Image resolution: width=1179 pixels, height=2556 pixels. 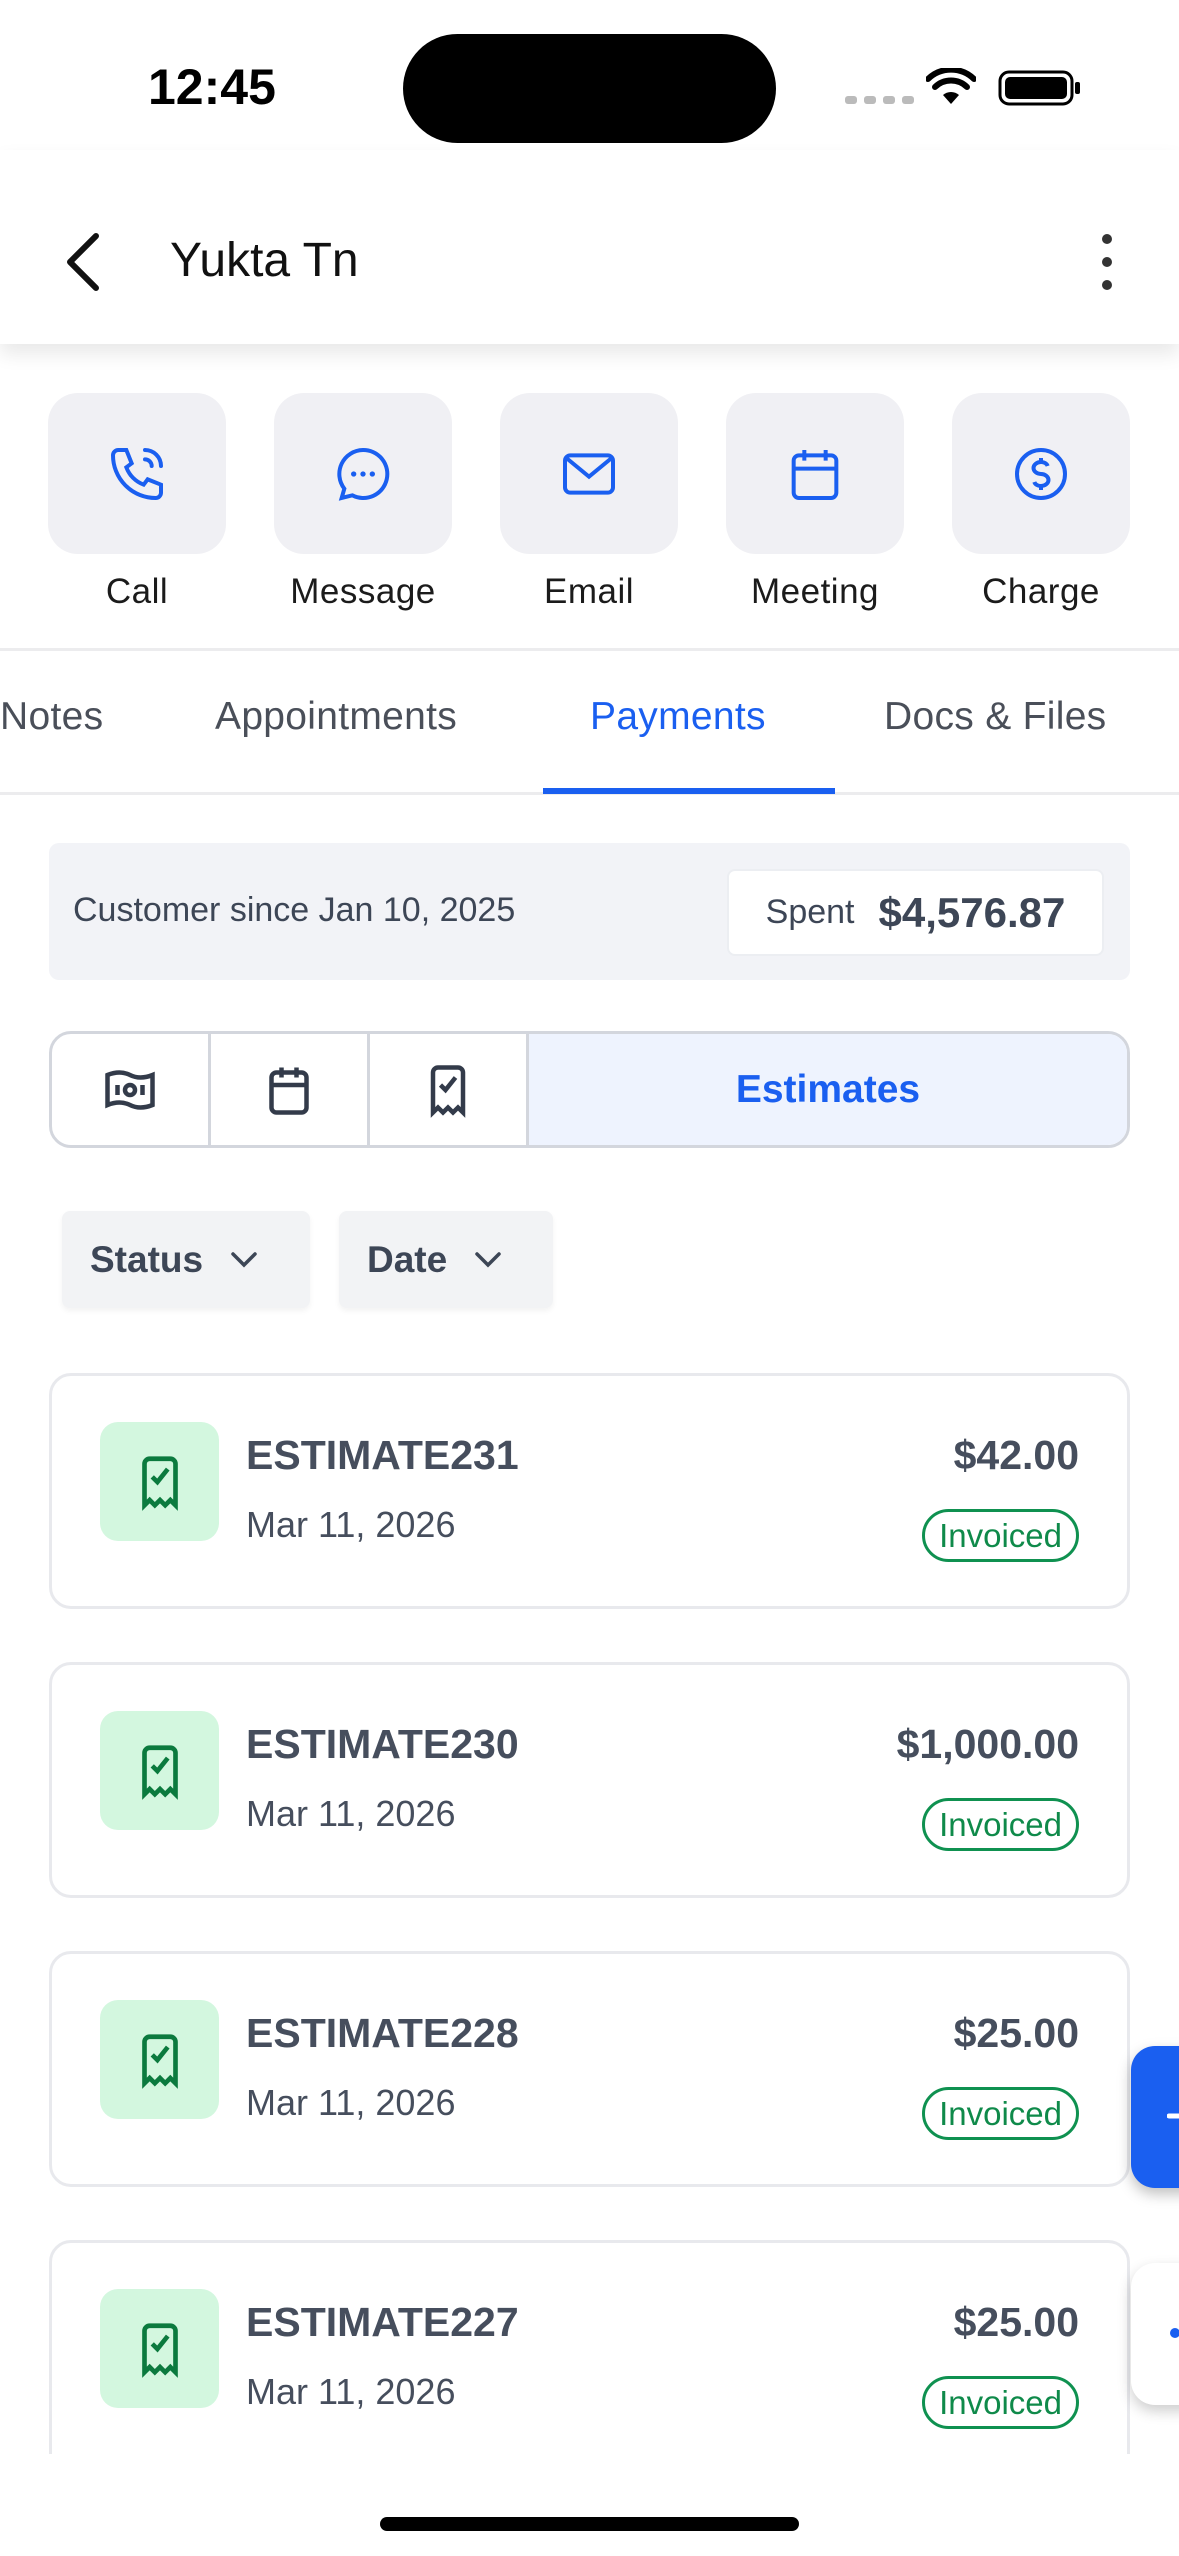 What do you see at coordinates (815, 502) in the screenshot?
I see `meeting-button: Meeting` at bounding box center [815, 502].